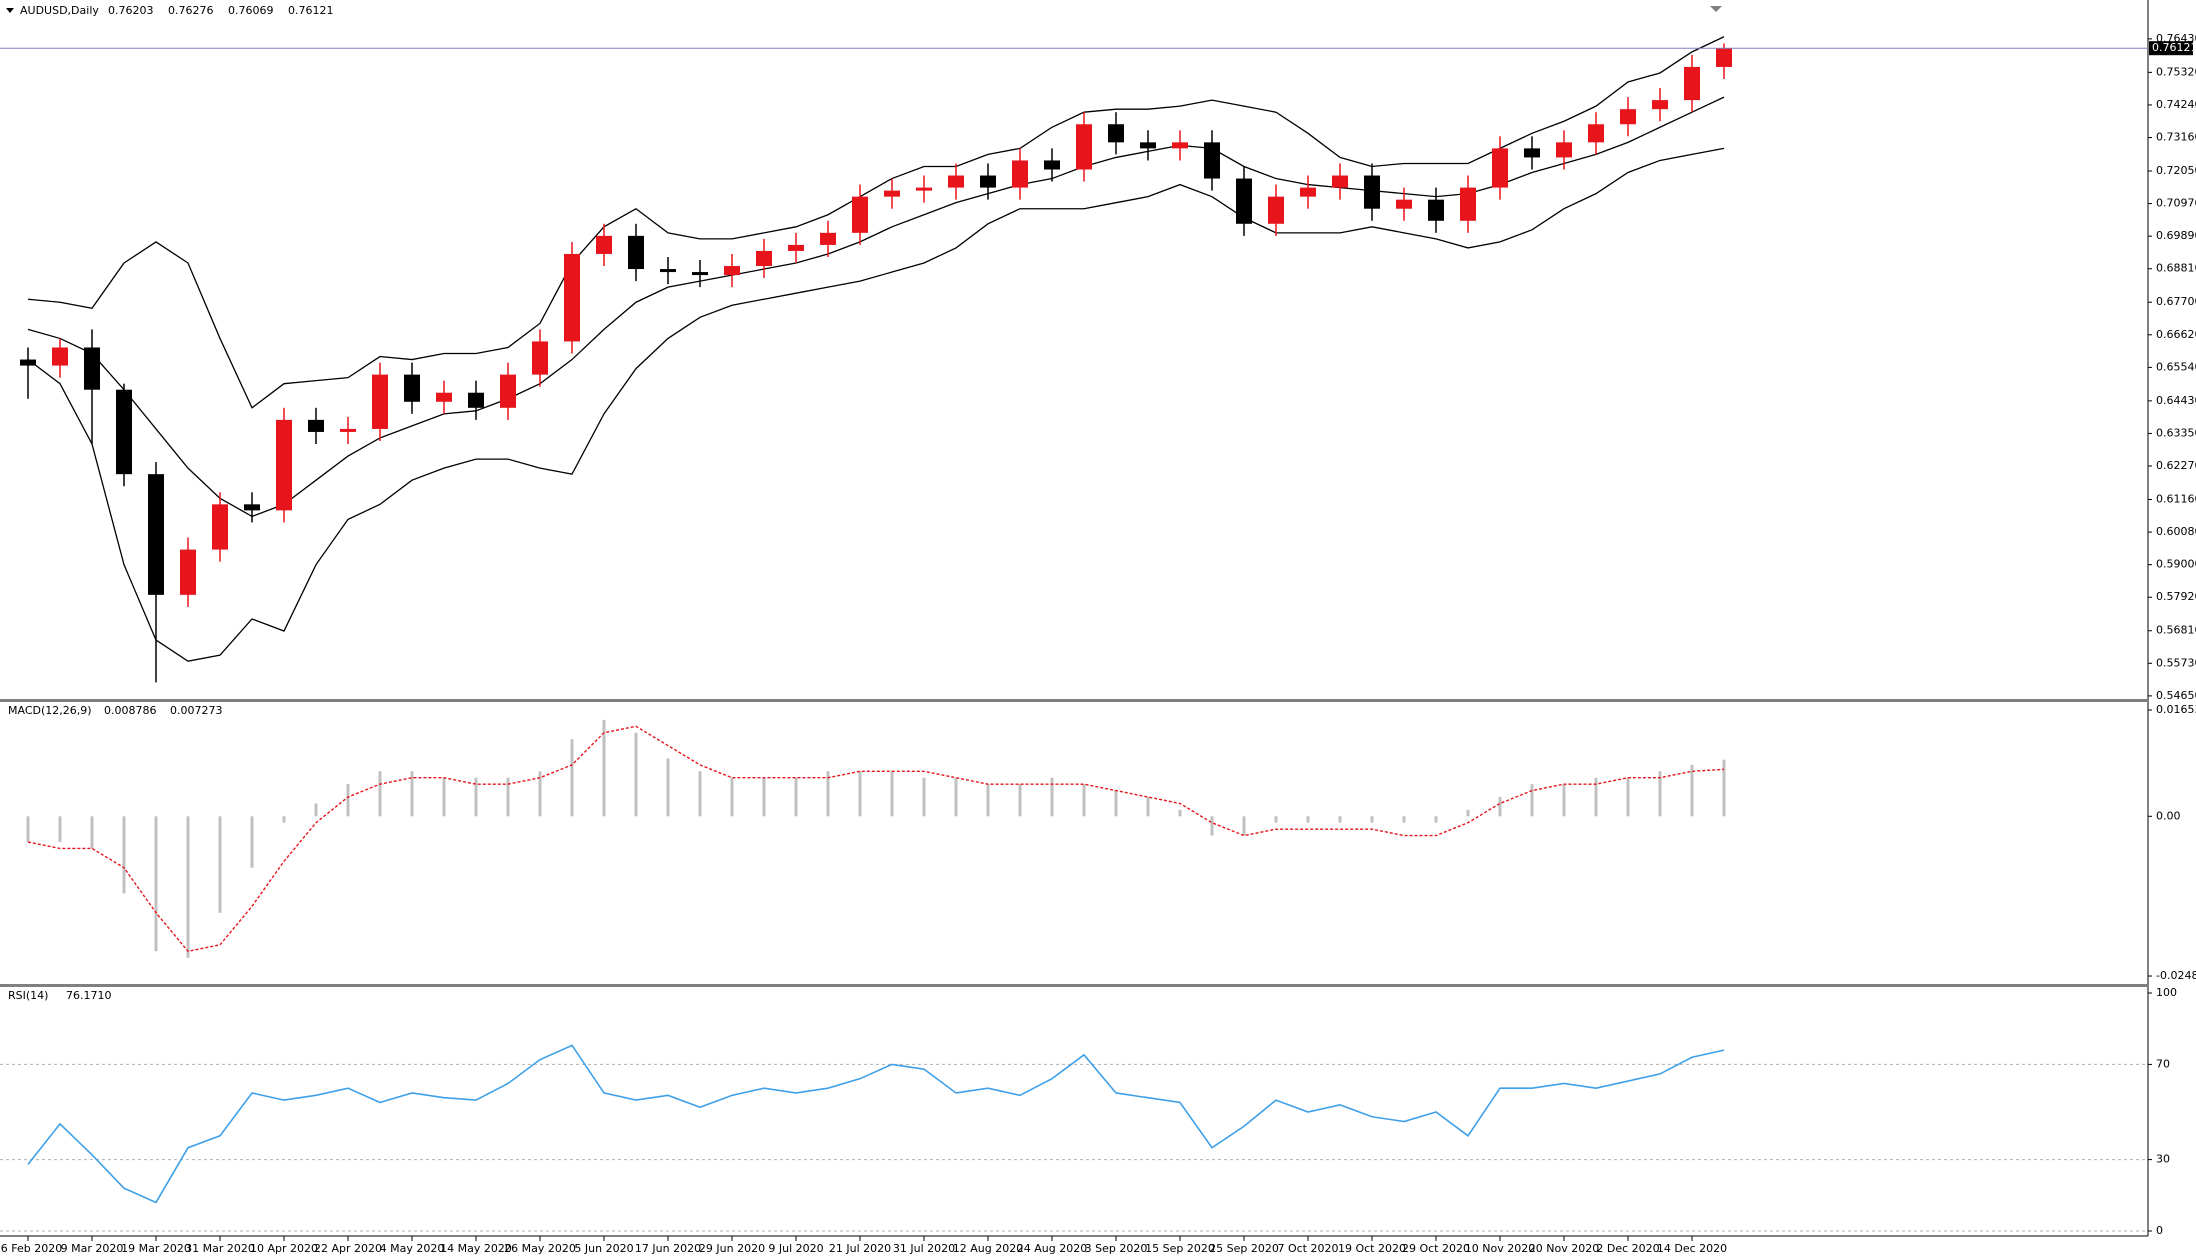 This screenshot has height=1260, width=2196. Describe the element at coordinates (876, 839) in the screenshot. I see `macd-signal` at that location.